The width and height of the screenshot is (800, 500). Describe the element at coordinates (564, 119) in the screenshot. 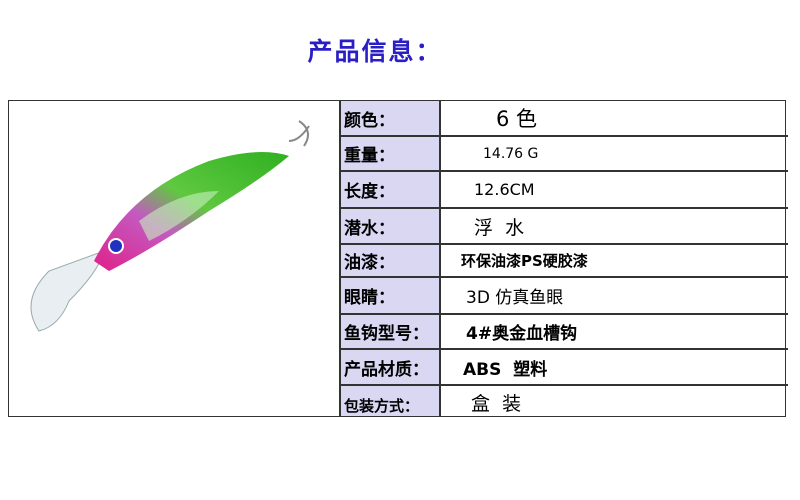

I see `spec-row-color: 颜色： 6 色` at that location.